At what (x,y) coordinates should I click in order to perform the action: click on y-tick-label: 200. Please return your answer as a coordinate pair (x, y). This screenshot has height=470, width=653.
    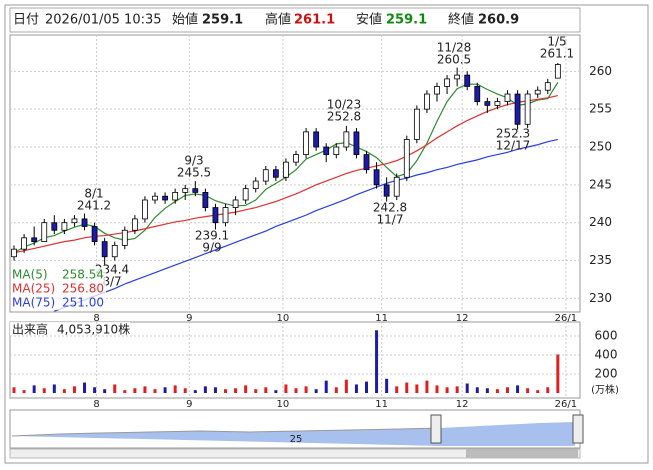
    Looking at the image, I should click on (606, 373).